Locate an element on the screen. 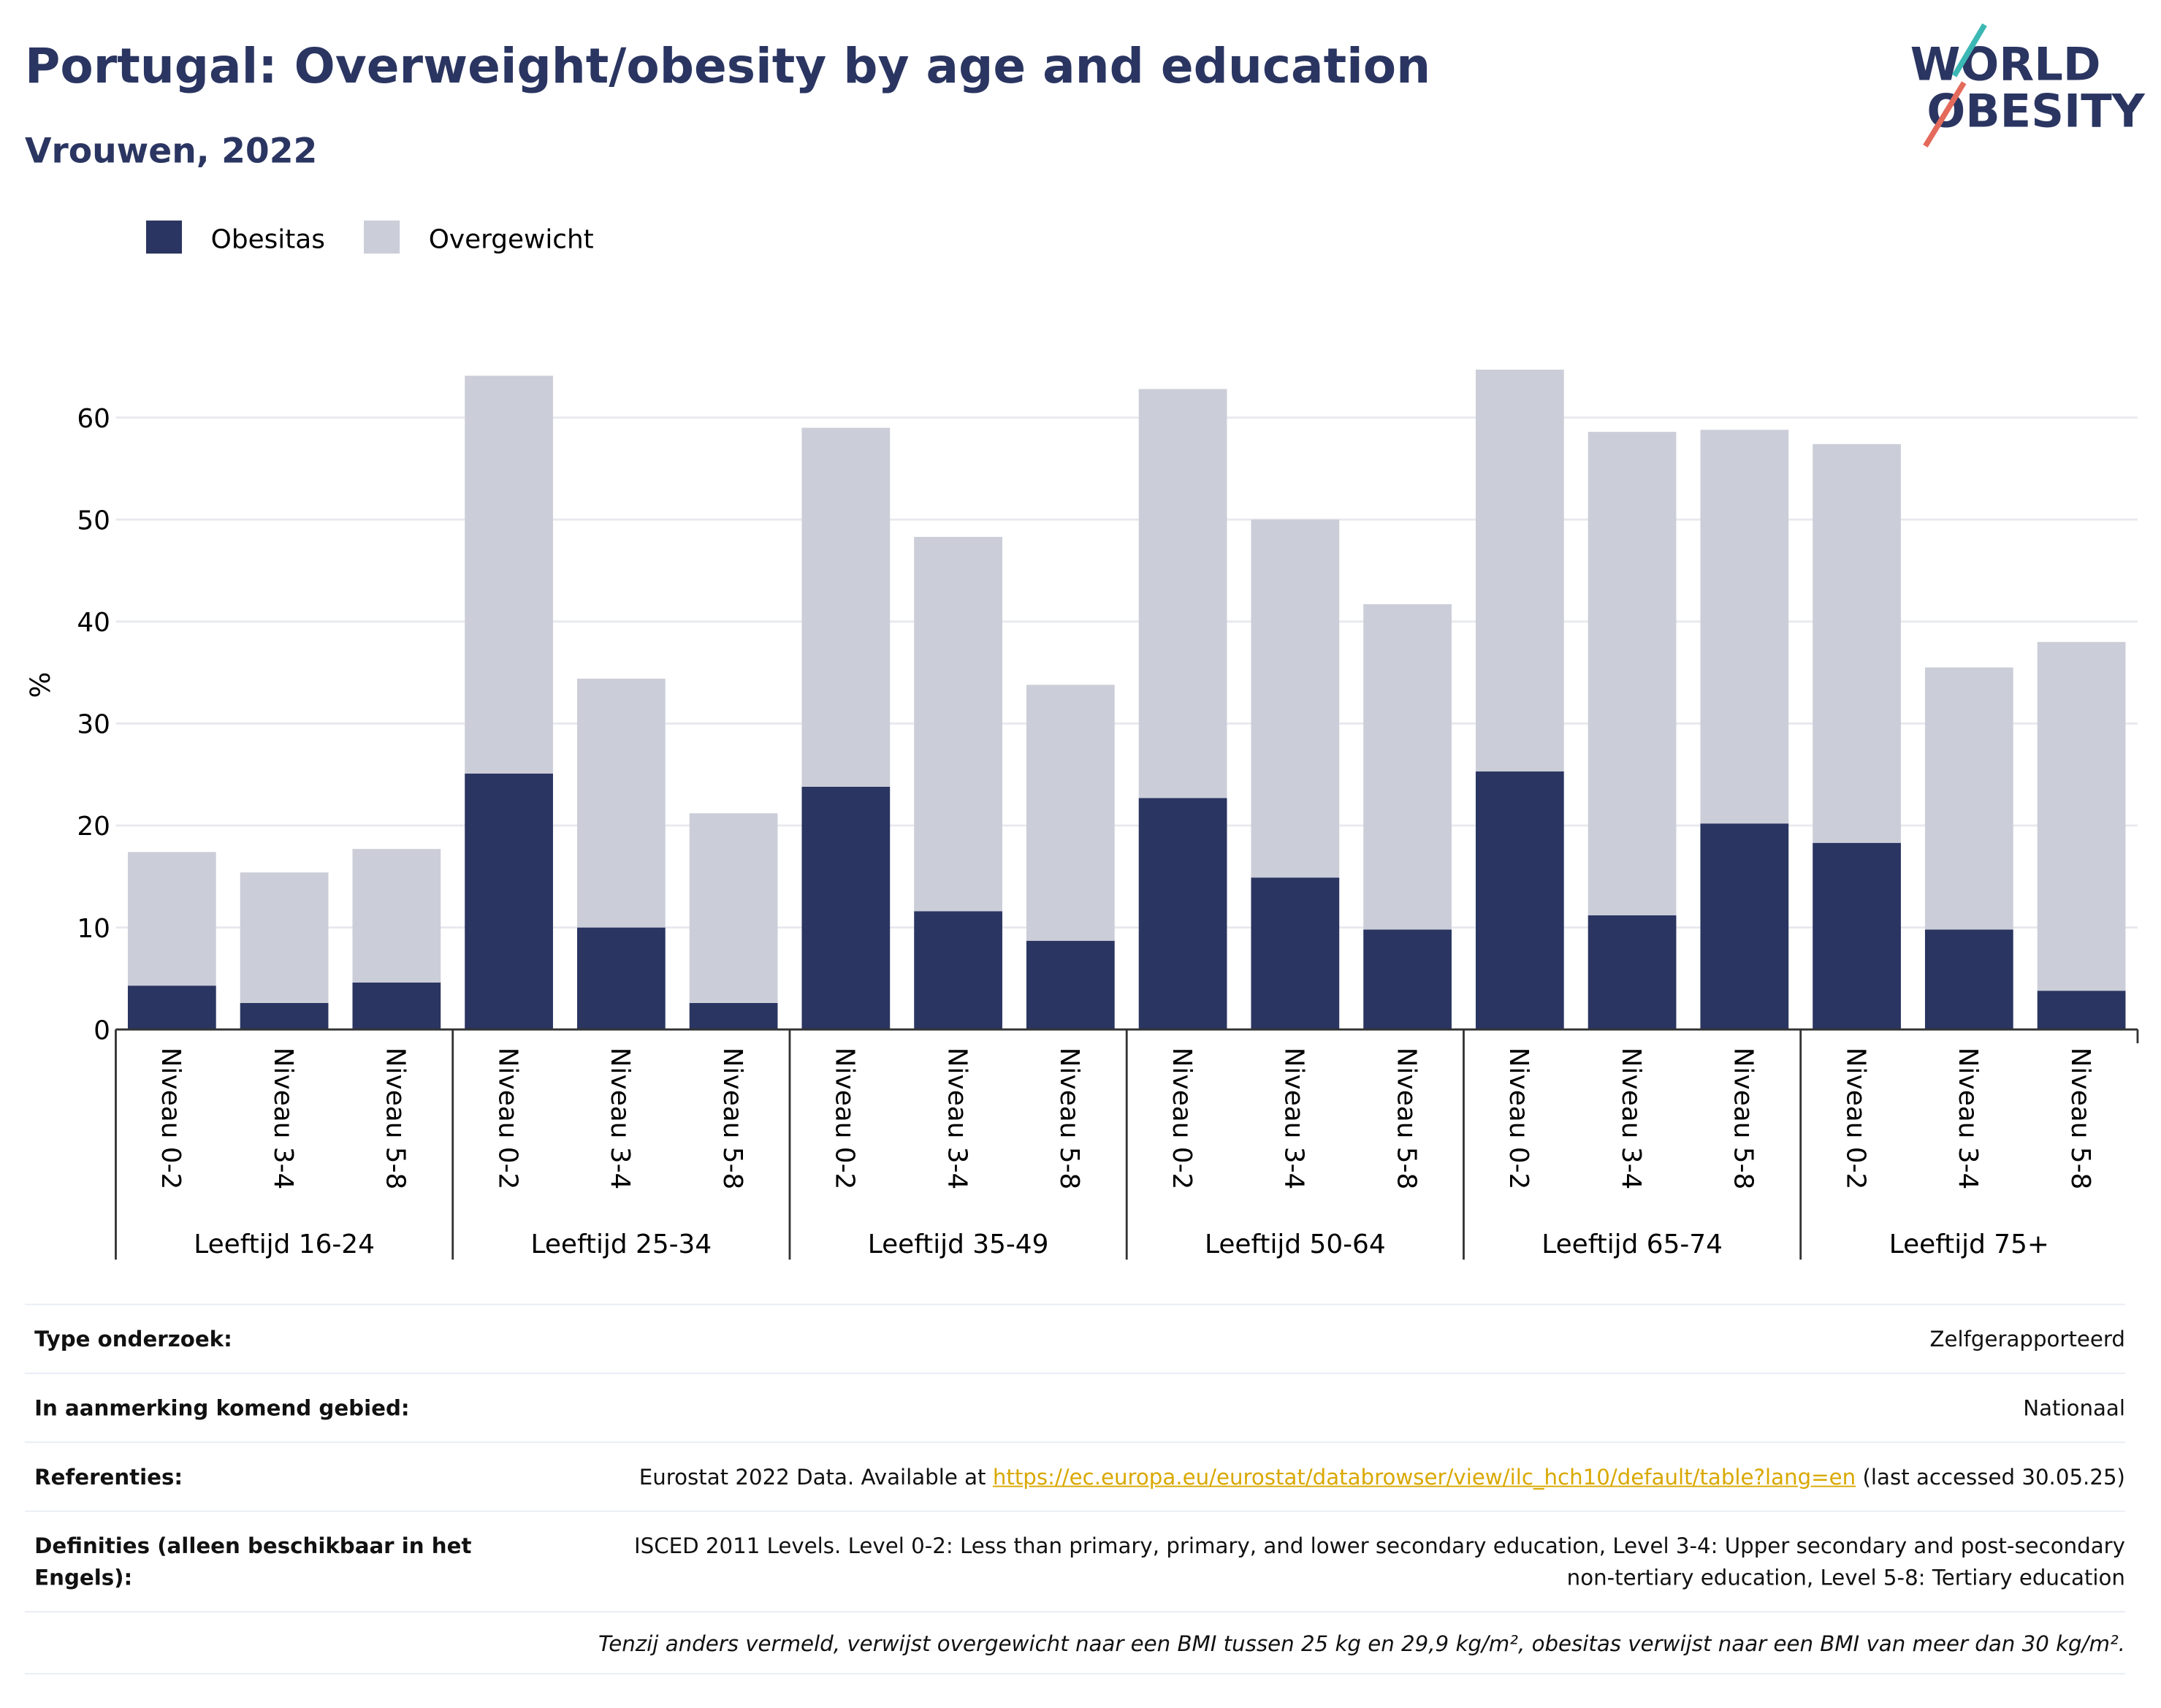 The width and height of the screenshot is (2161, 1708). ref-text: (last accessed 30.05.25) is located at coordinates (1994, 1477).